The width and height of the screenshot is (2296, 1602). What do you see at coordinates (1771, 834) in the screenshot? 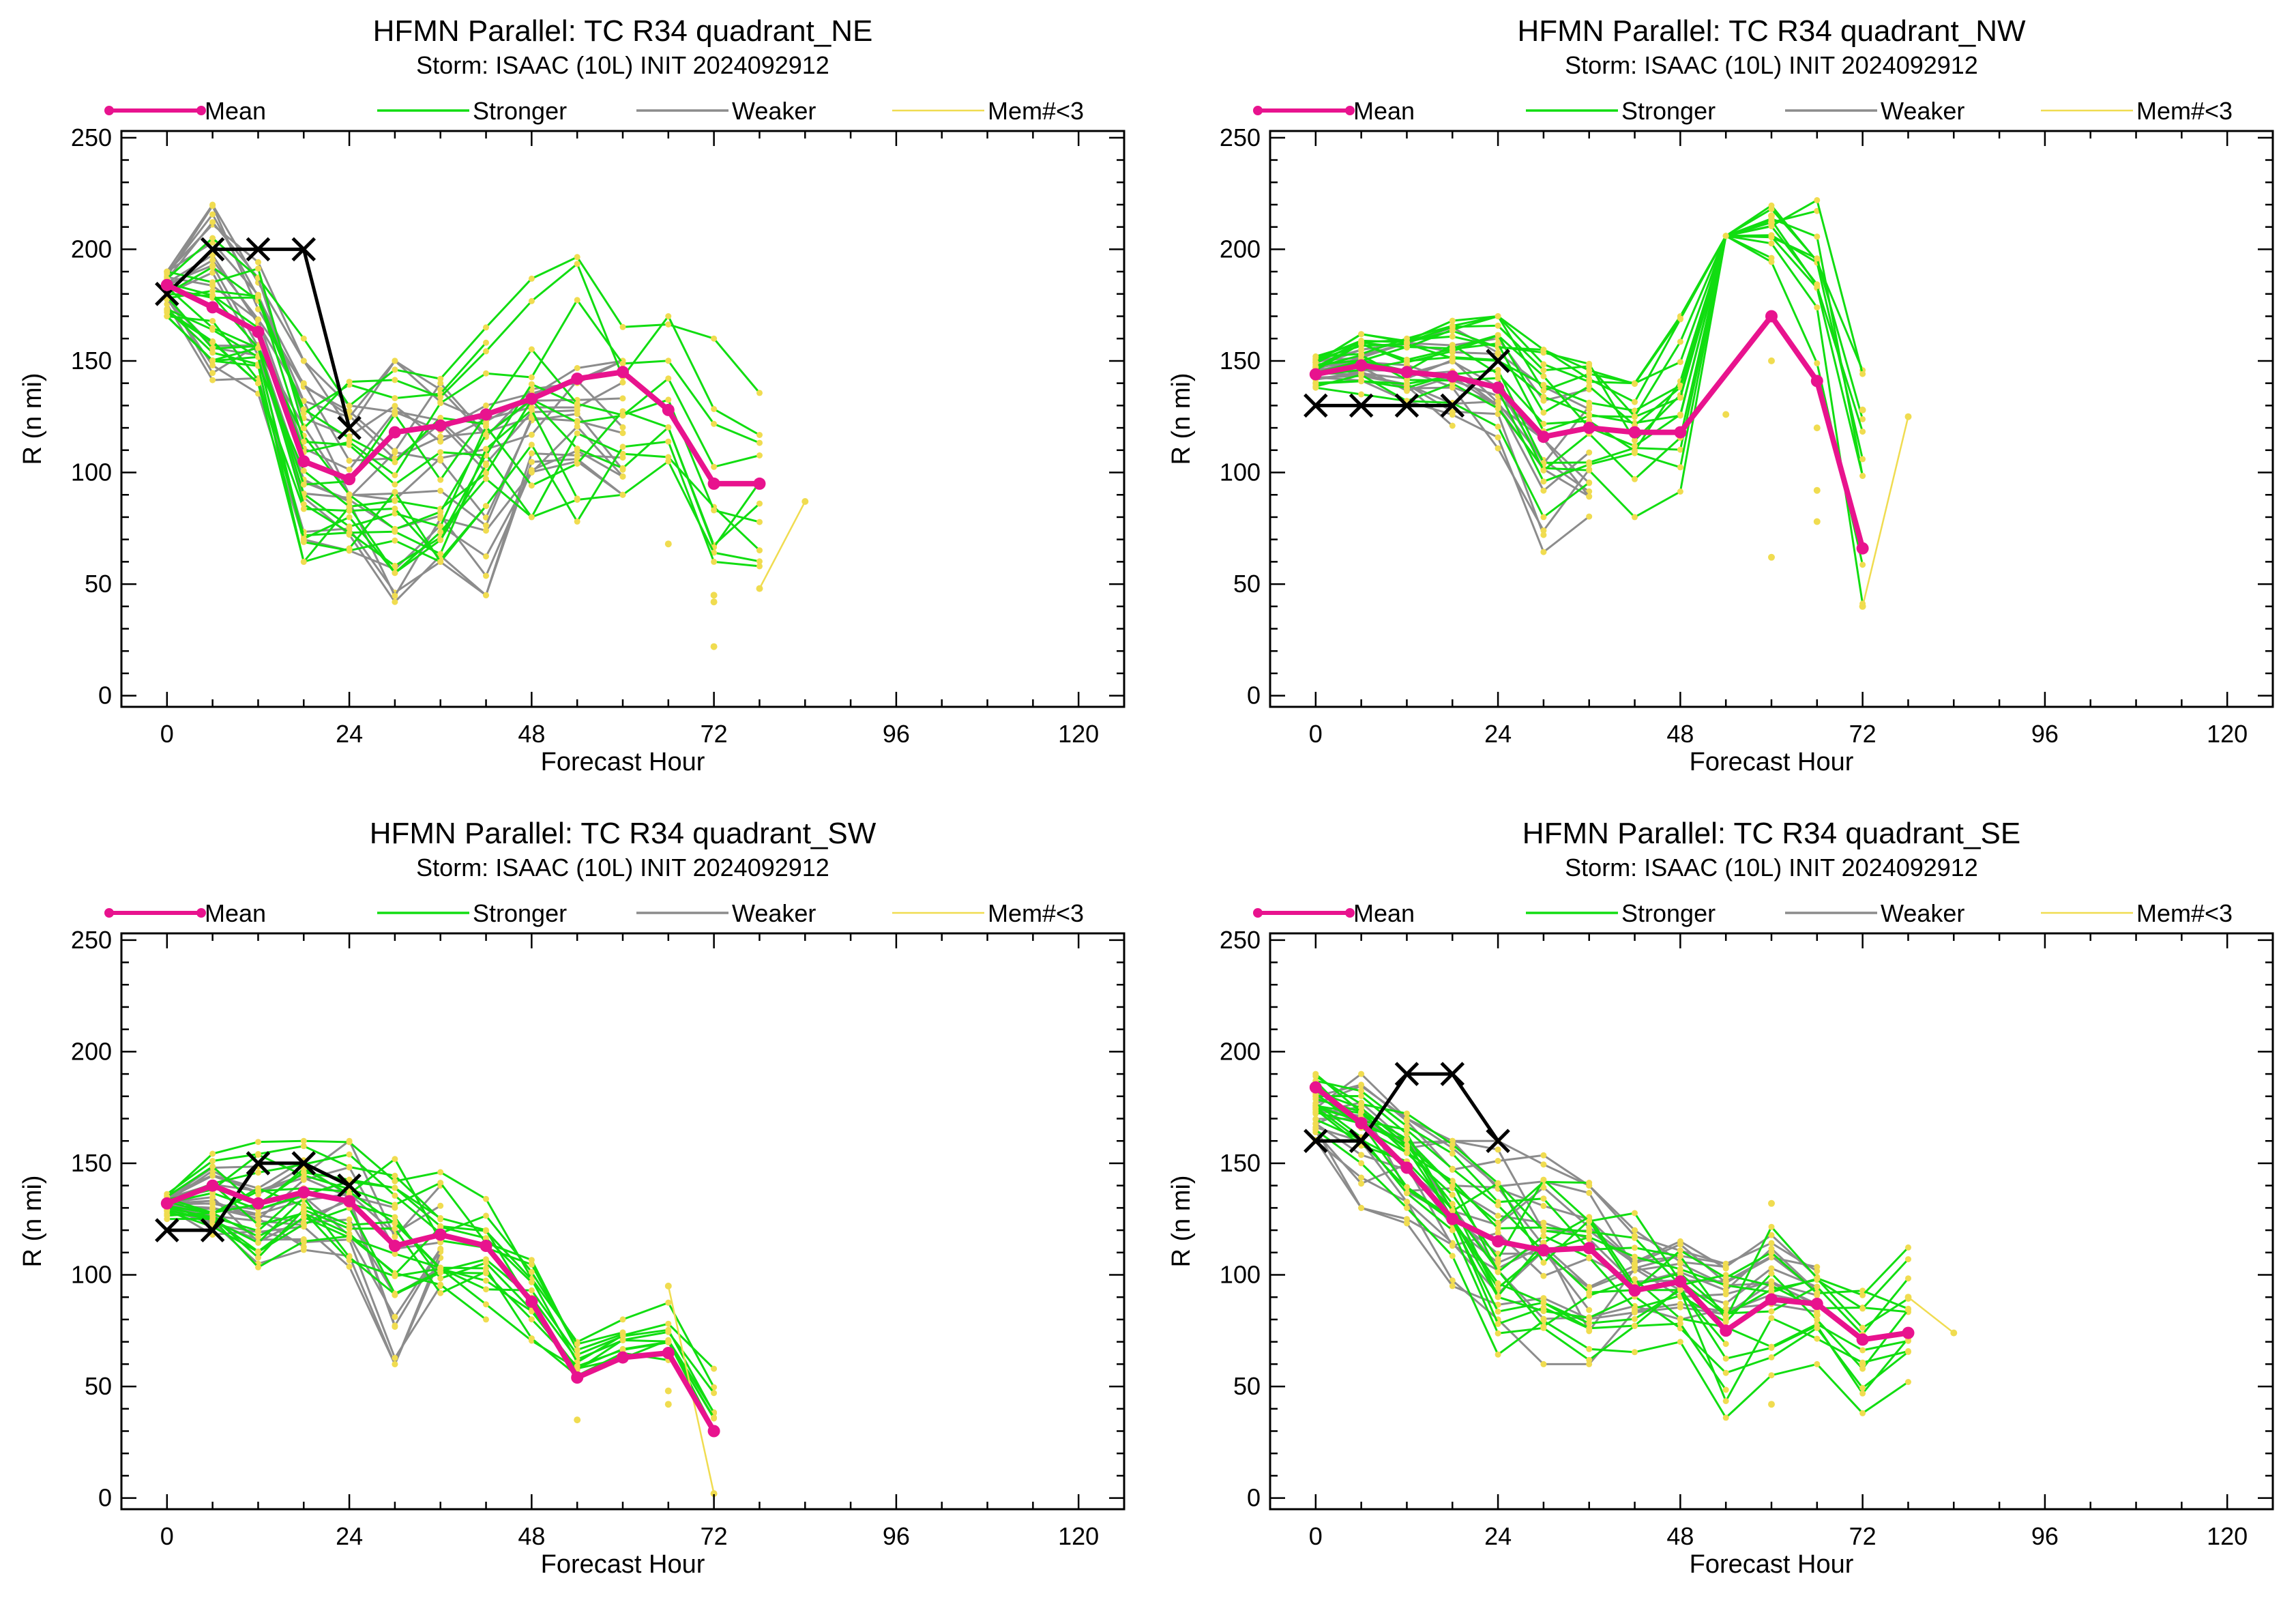
I see `chart-title: HFMN Parallel: TC R34 quadrant_SE` at bounding box center [1771, 834].